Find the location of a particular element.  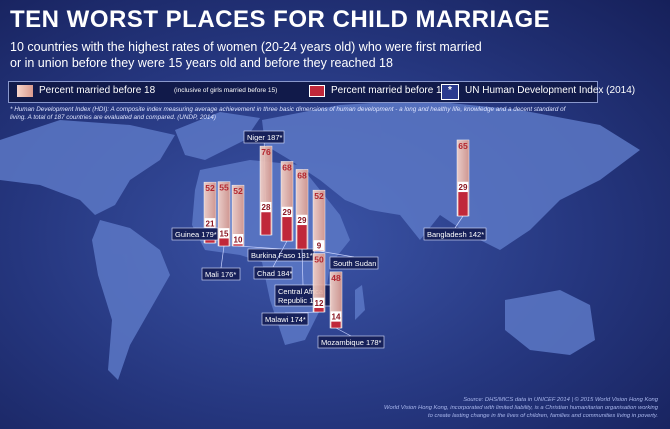

value-before-18: 48 is located at coordinates (336, 278).